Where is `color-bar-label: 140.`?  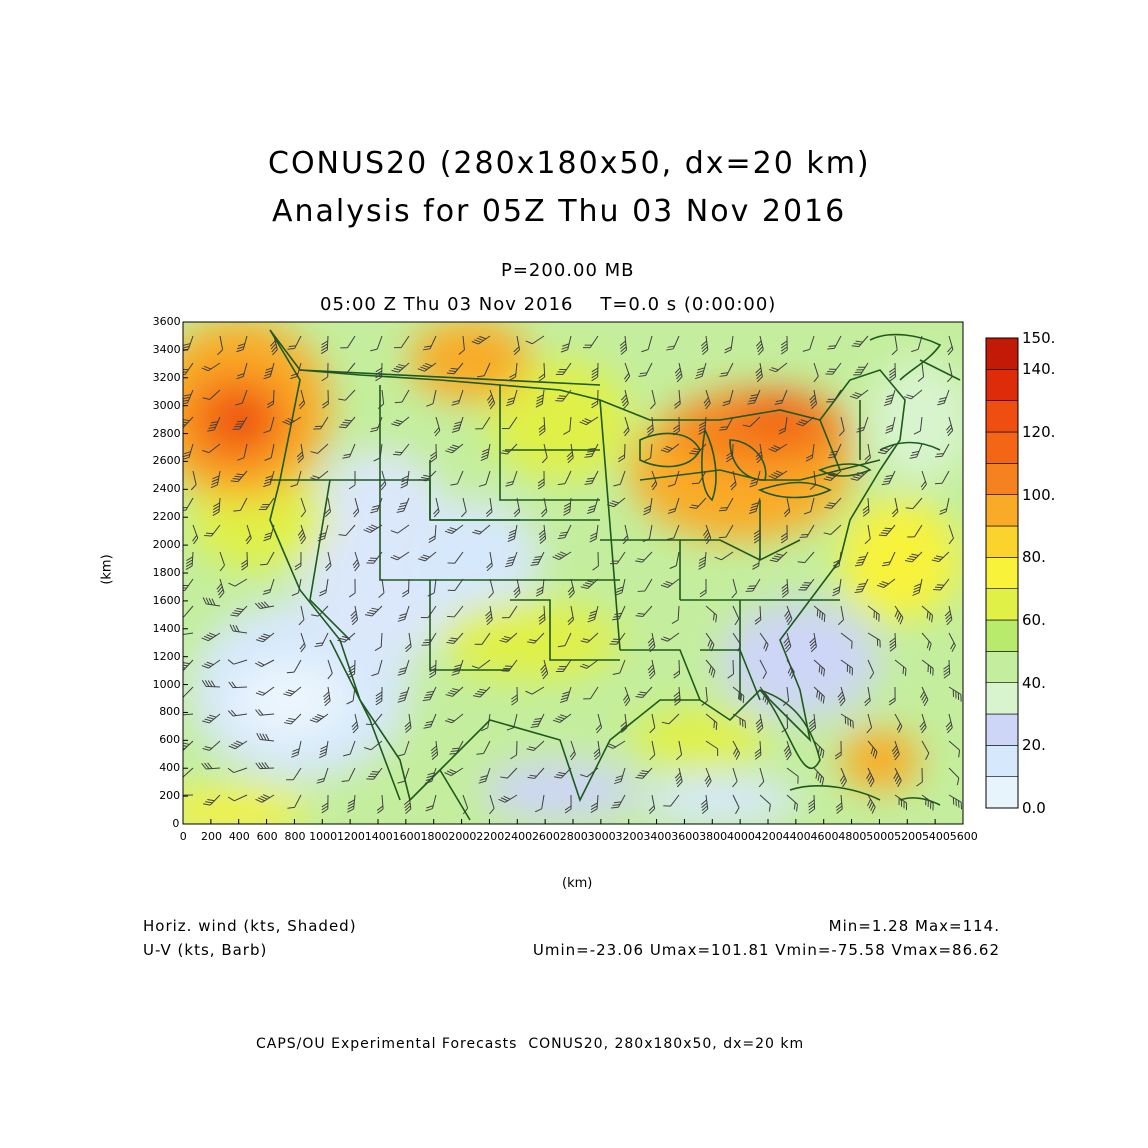
color-bar-label: 140. is located at coordinates (1039, 369).